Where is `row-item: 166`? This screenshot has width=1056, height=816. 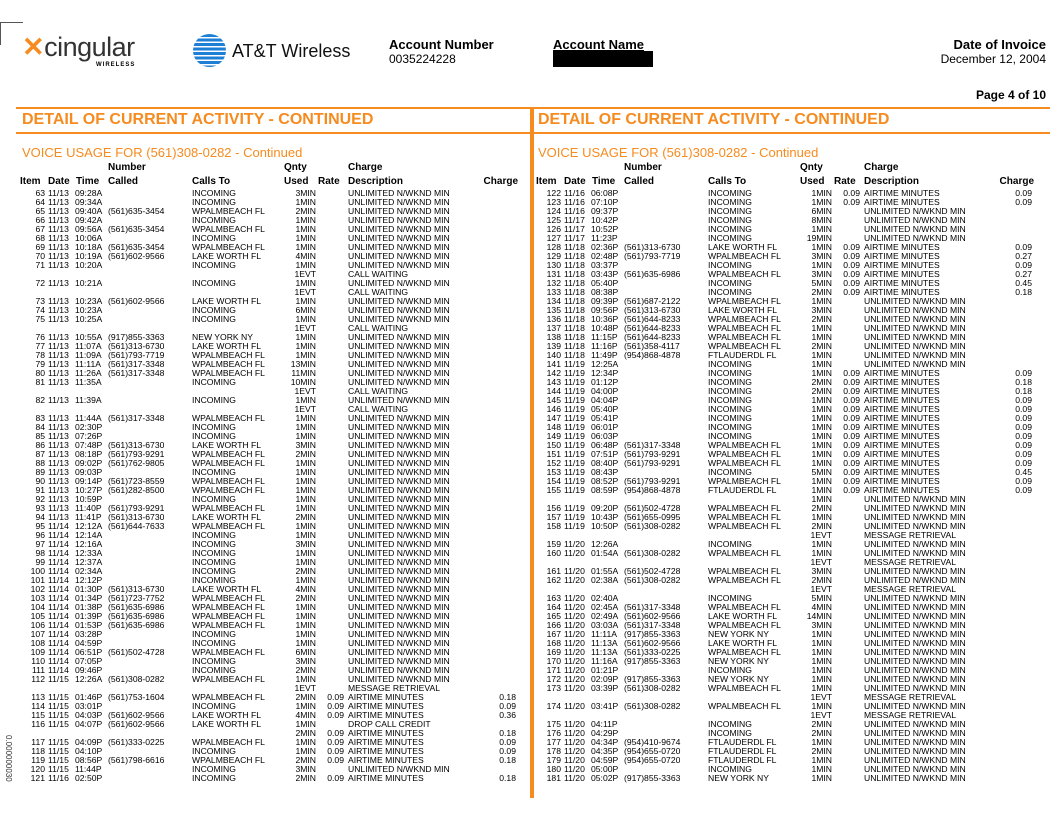 row-item: 166 is located at coordinates (553, 625).